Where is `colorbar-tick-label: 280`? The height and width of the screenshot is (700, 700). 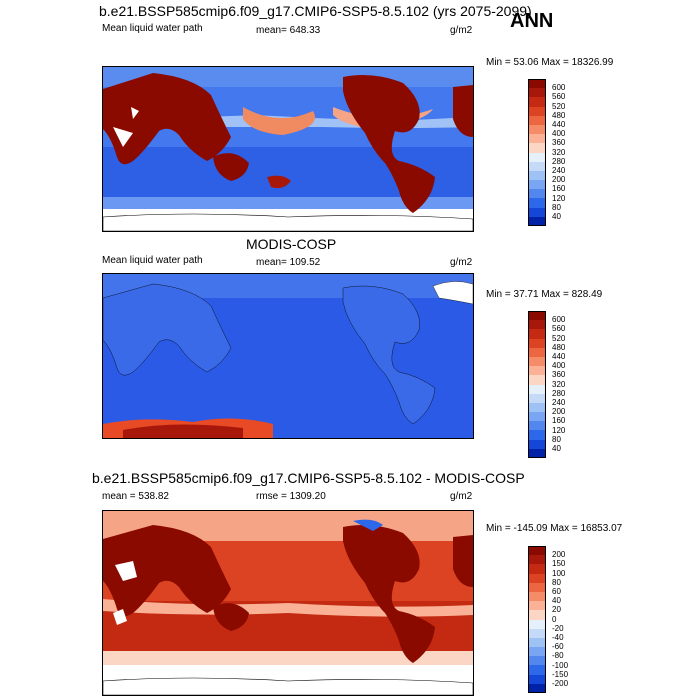
colorbar-tick-label: 280 is located at coordinates (559, 161).